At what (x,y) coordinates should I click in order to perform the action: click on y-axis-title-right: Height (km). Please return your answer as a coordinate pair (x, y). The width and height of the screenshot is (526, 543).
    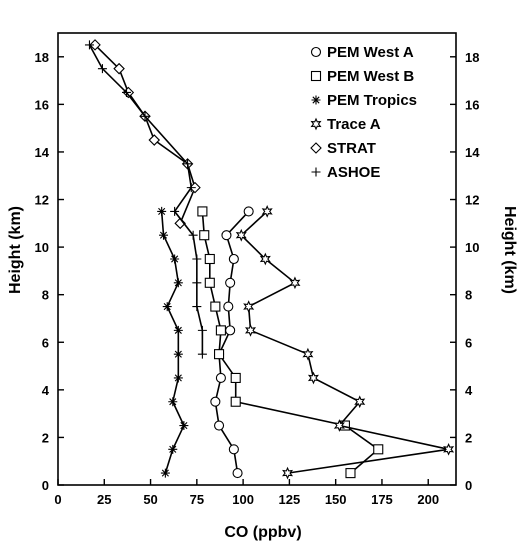
    Looking at the image, I should click on (509, 250).